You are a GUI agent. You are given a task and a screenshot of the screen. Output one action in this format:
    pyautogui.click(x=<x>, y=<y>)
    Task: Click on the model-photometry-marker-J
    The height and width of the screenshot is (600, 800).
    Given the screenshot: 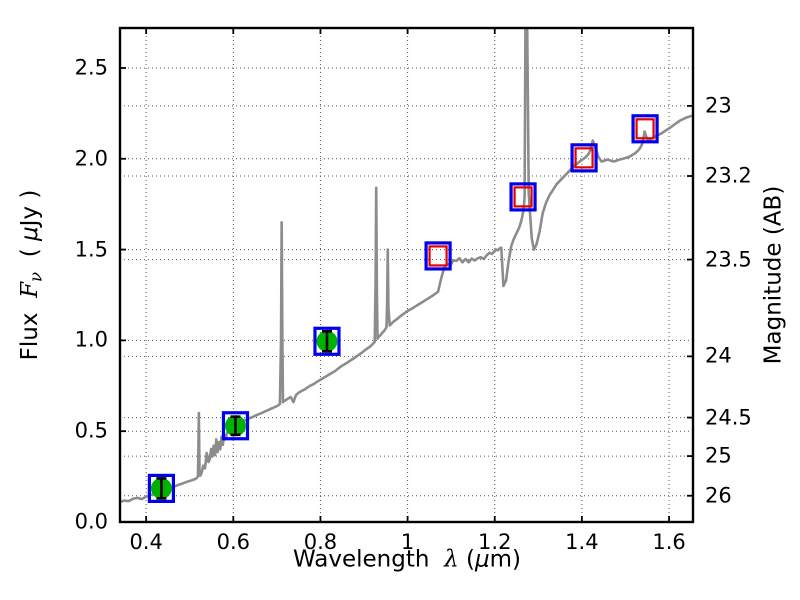 What is the action you would take?
    pyautogui.click(x=523, y=197)
    